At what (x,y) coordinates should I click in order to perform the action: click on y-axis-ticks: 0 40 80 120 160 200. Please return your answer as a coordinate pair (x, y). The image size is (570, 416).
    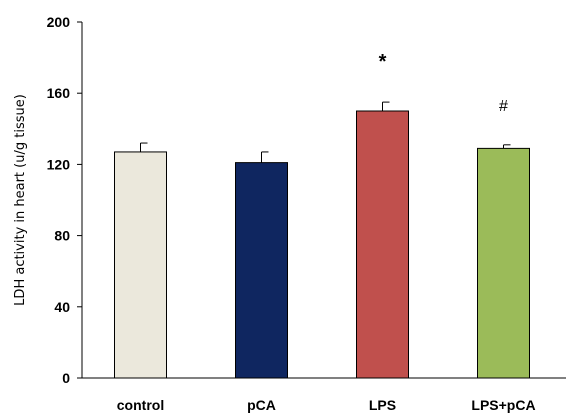
    Looking at the image, I should click on (64, 200).